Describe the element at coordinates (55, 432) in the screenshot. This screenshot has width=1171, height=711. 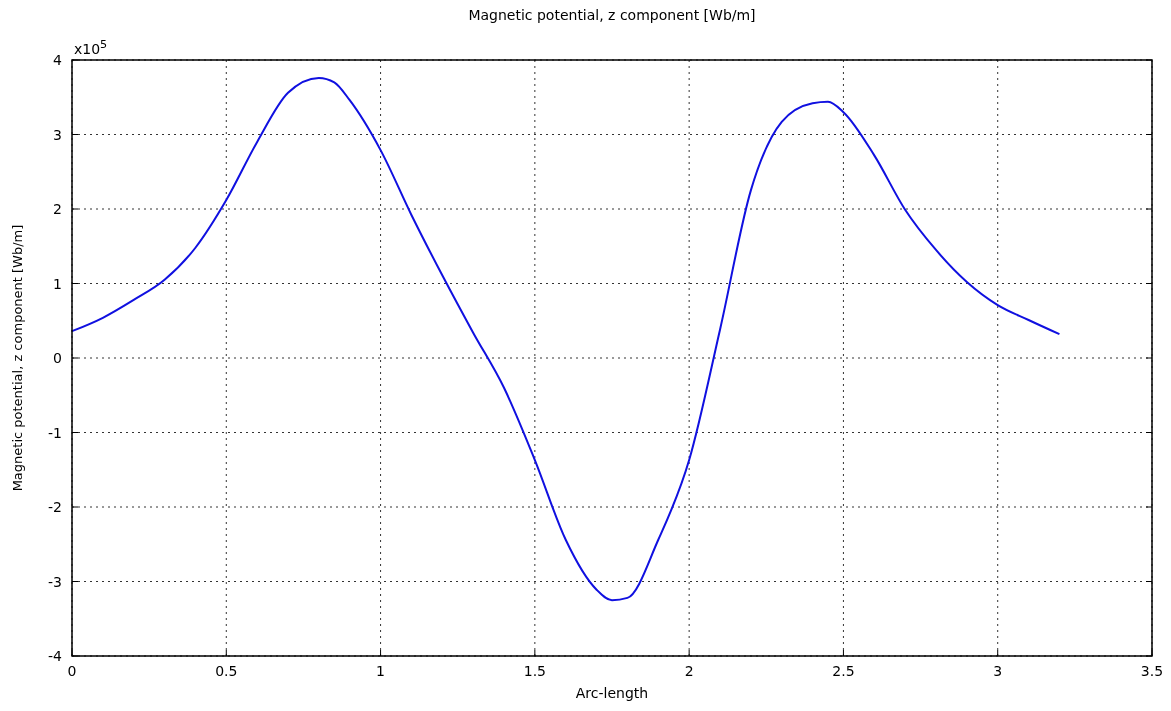
I see `y-tick-label: -1` at that location.